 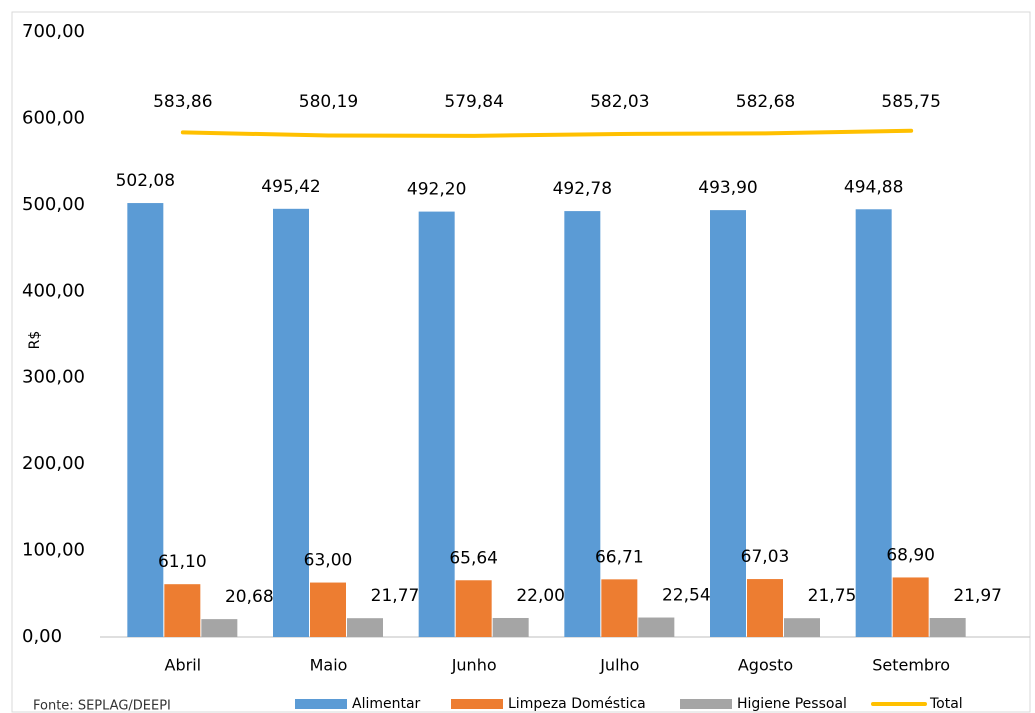 What do you see at coordinates (35, 340) in the screenshot?
I see `y-axis-label: R$` at bounding box center [35, 340].